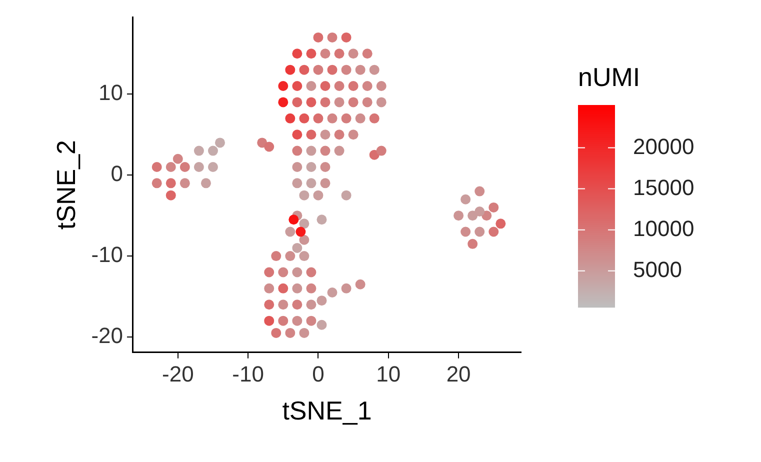 The width and height of the screenshot is (761, 462). What do you see at coordinates (318, 374) in the screenshot?
I see `x-tick-label: 0` at bounding box center [318, 374].